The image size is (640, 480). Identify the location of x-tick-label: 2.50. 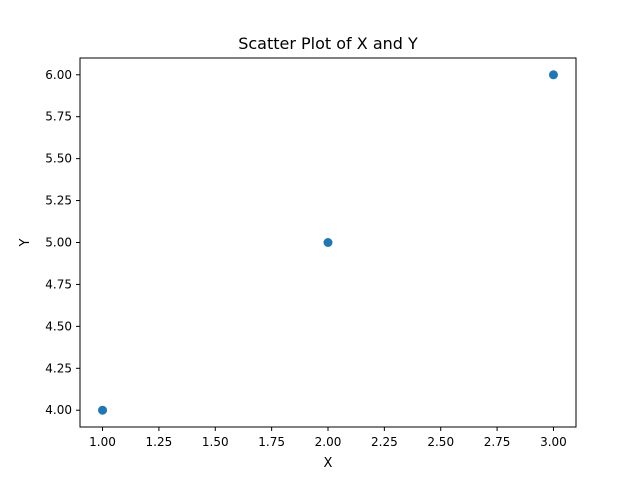
(440, 442).